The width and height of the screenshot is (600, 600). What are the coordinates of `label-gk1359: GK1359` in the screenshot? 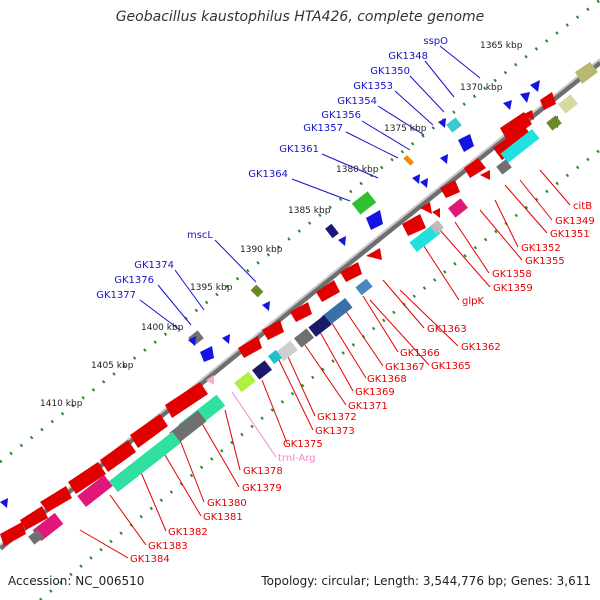 It's located at (513, 288).